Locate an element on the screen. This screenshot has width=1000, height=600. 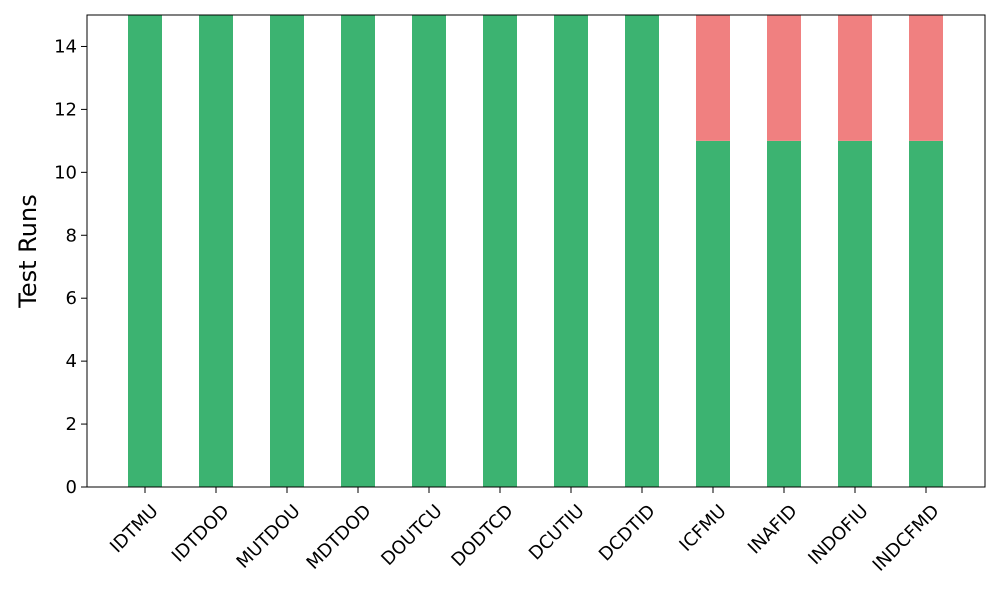
y-tick-label: 6 is located at coordinates (71, 298).